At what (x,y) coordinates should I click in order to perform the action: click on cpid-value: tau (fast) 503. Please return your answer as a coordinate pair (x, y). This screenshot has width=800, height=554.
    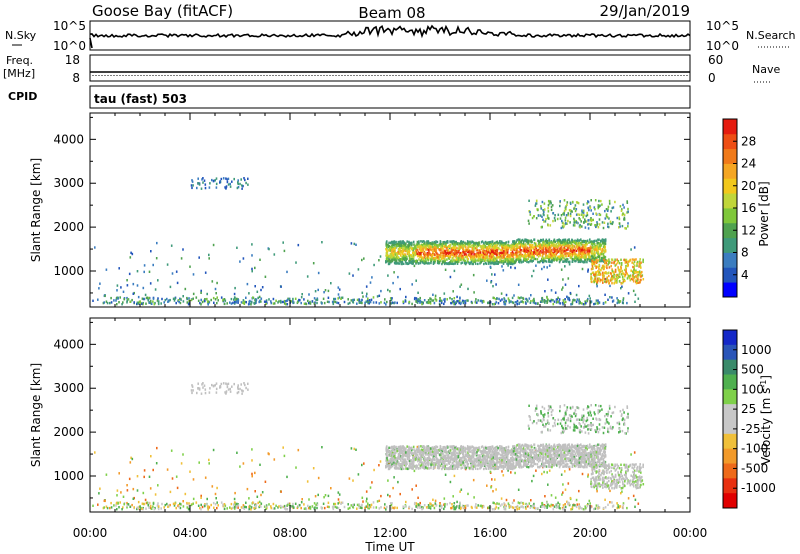
    Looking at the image, I should click on (140, 99).